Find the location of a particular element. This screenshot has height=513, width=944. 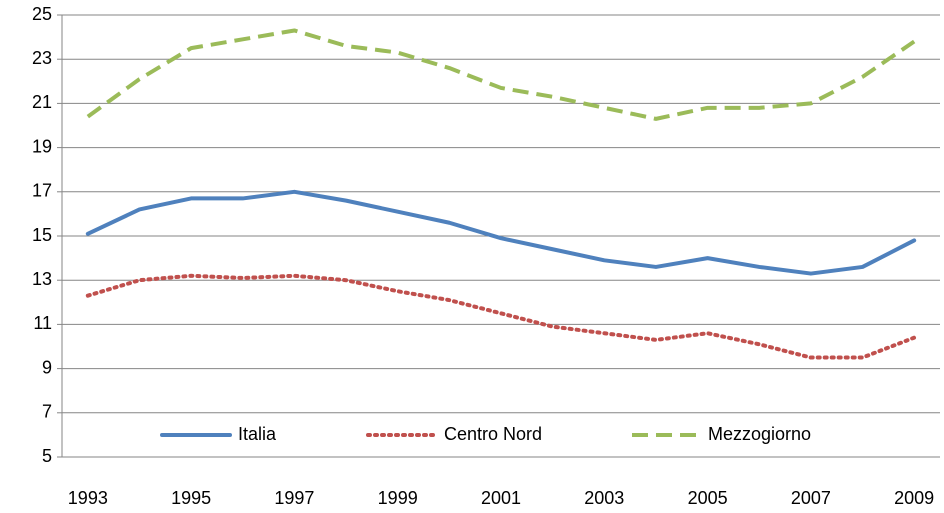

y-tick-label: 23 is located at coordinates (42, 58).